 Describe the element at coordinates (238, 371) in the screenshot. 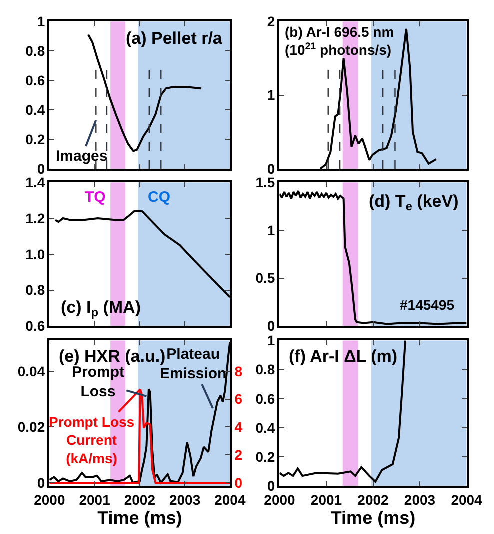

I see `y2-tick-label: 8` at that location.